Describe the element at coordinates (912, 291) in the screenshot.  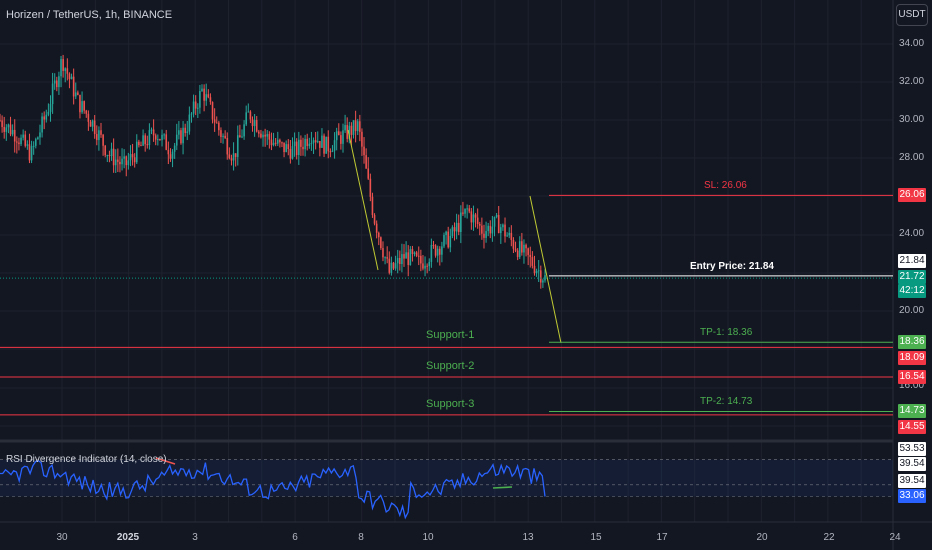
I see `countdown-box: 42:12` at that location.